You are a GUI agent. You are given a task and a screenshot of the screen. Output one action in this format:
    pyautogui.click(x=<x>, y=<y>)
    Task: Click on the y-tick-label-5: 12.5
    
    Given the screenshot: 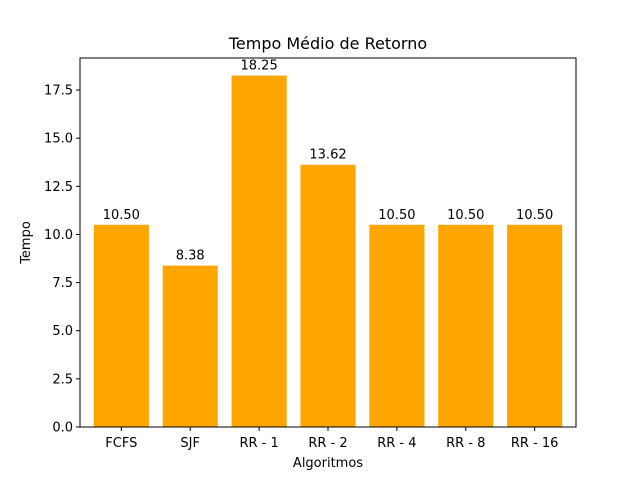 What is the action you would take?
    pyautogui.click(x=58, y=187)
    